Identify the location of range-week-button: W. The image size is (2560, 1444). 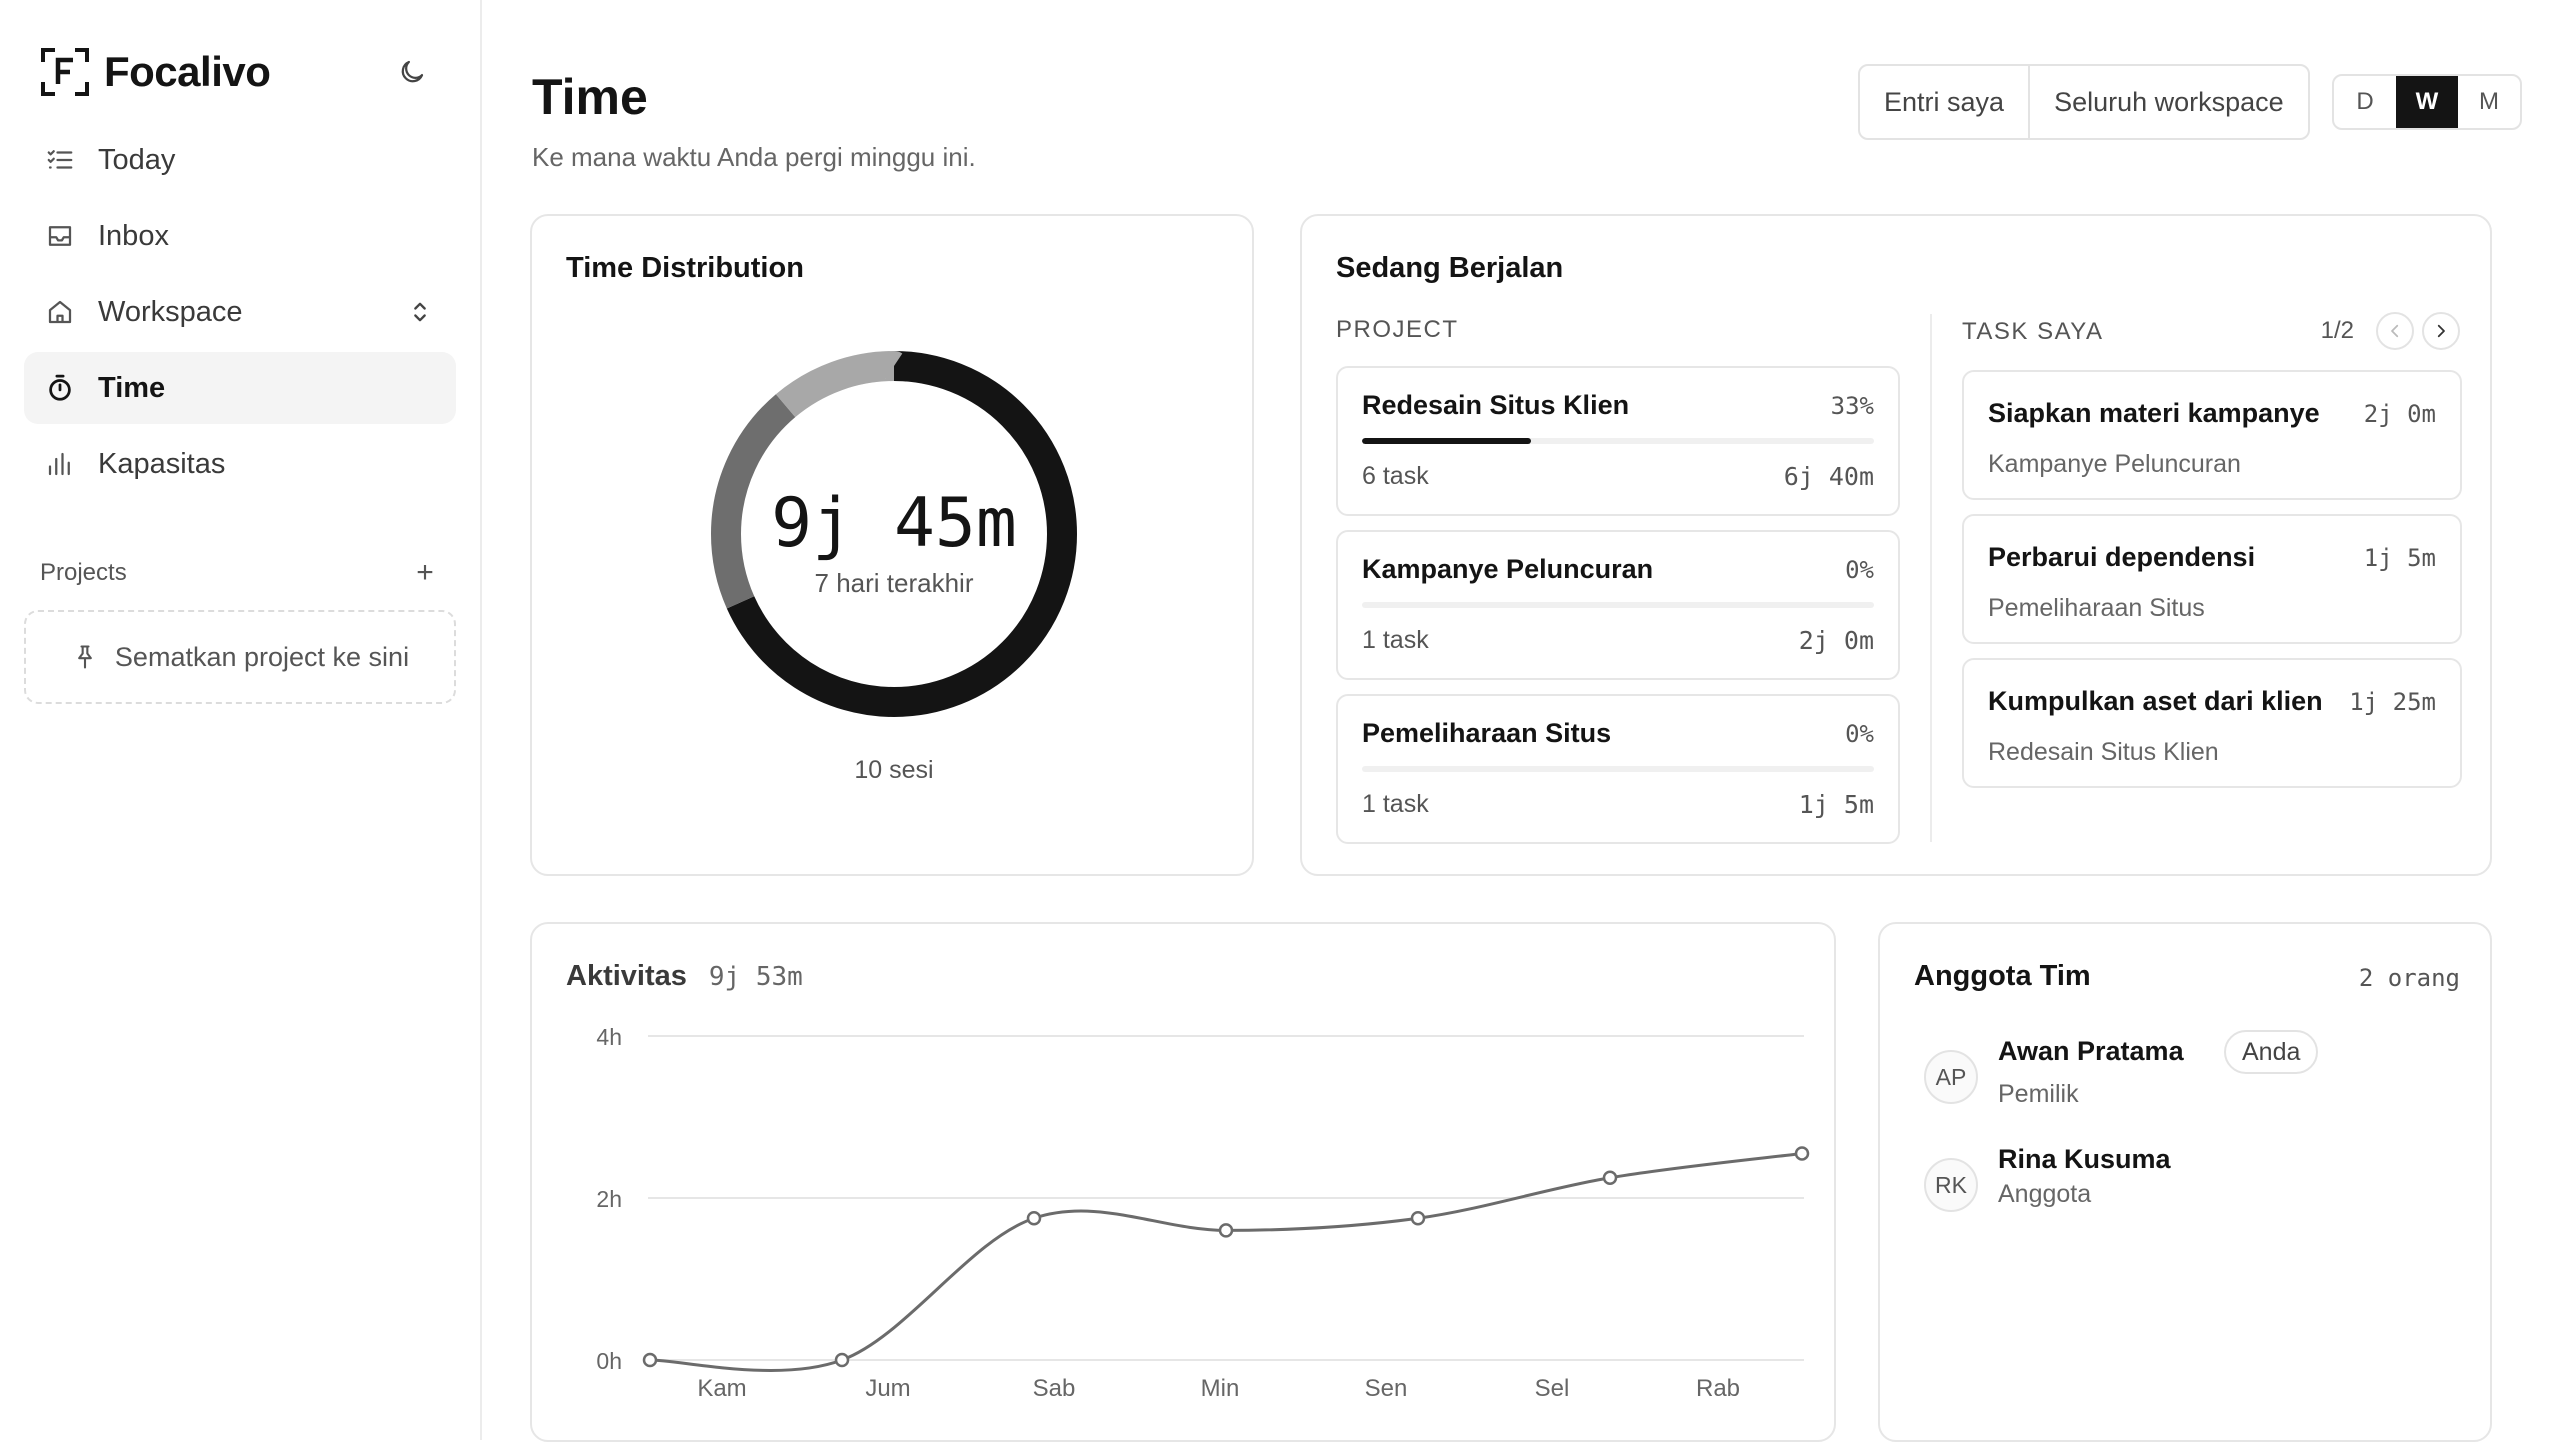
(2427, 102).